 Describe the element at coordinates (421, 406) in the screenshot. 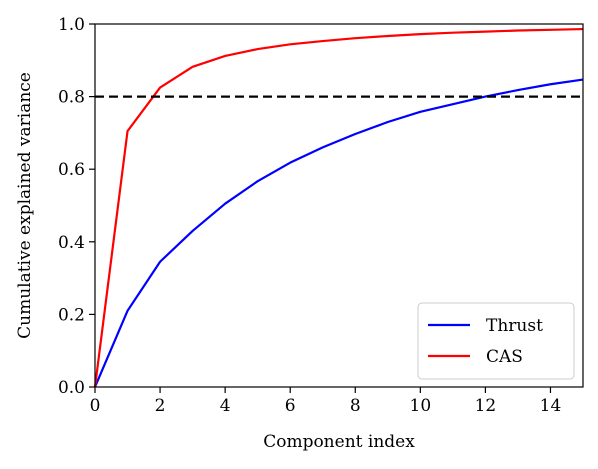

I see `x-tick-label: 10` at that location.